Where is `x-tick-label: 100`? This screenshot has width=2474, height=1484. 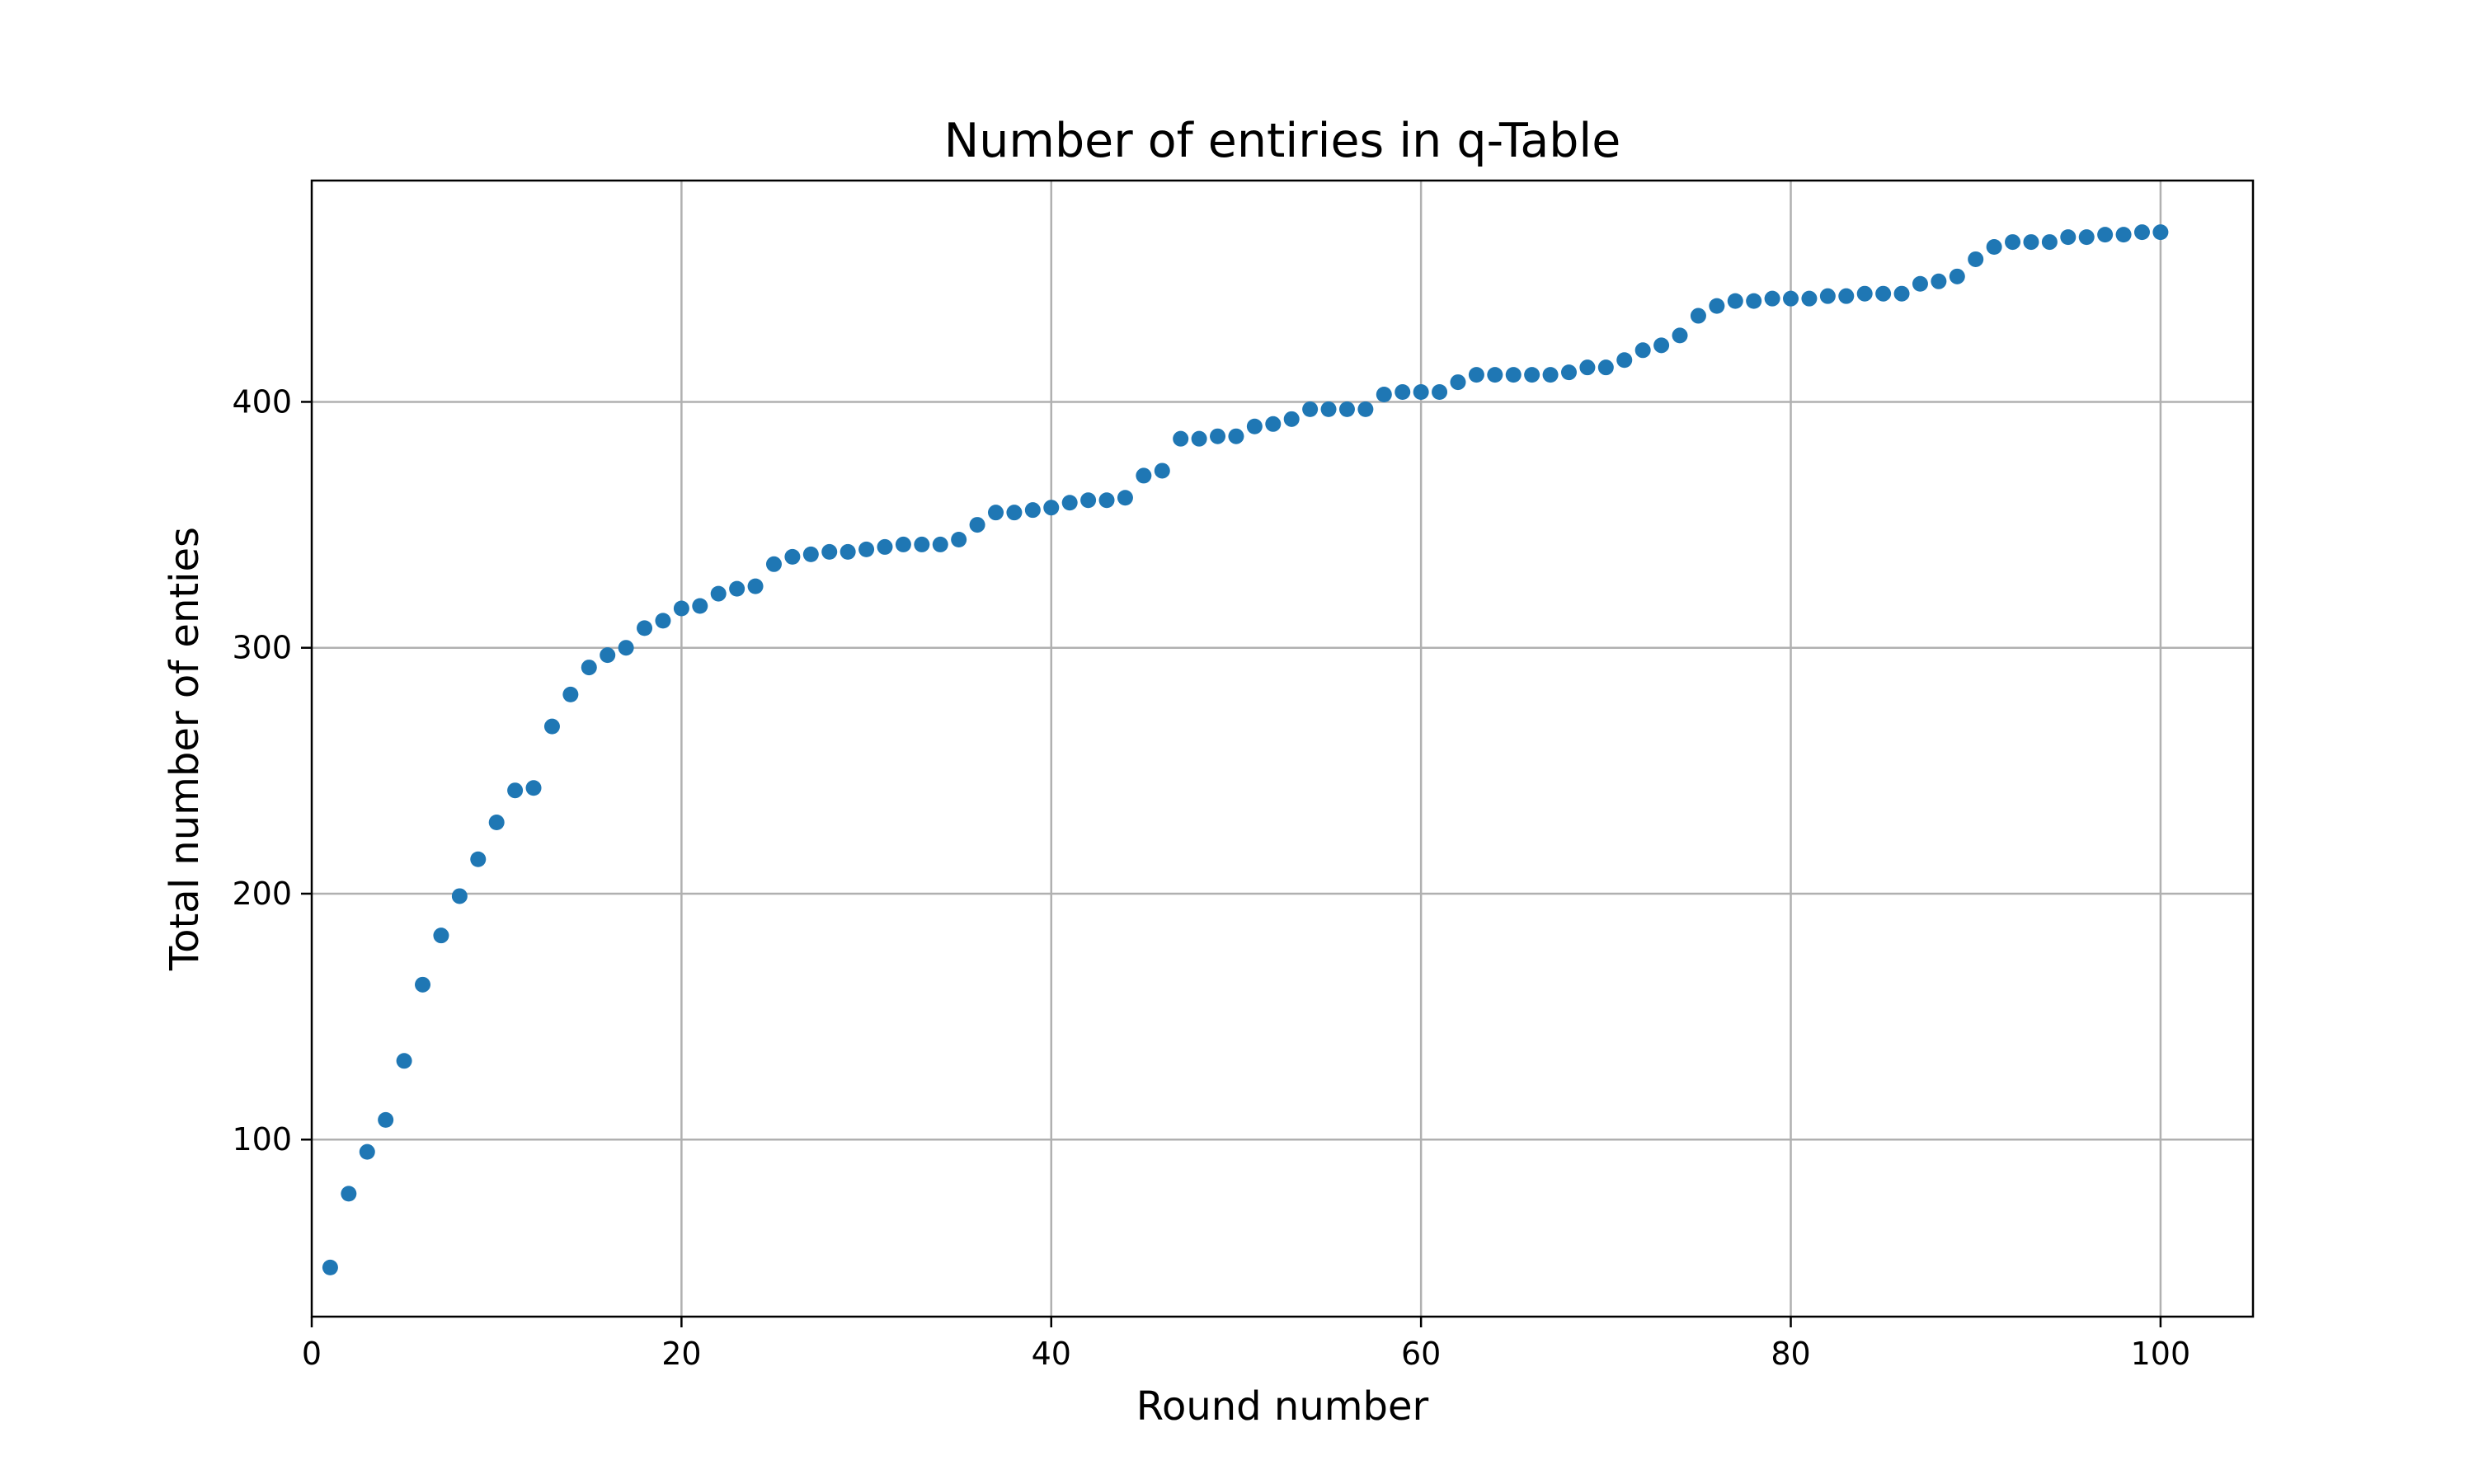
x-tick-label: 100 is located at coordinates (2161, 1354).